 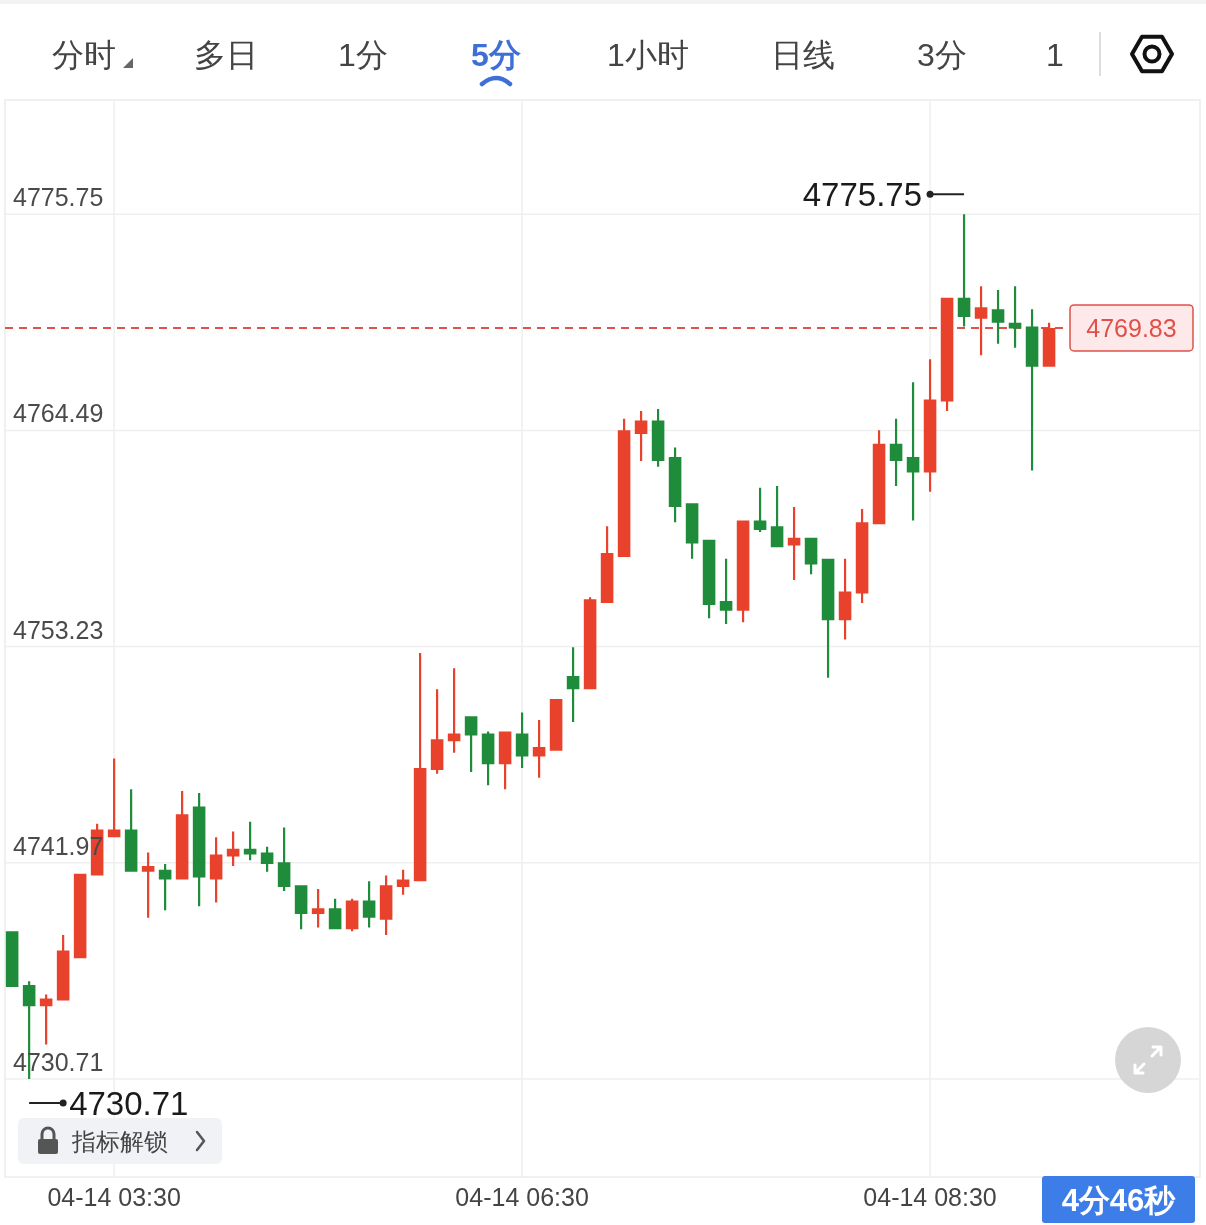 I want to click on x-tick-label: 04-14 08:30, so click(x=930, y=1197).